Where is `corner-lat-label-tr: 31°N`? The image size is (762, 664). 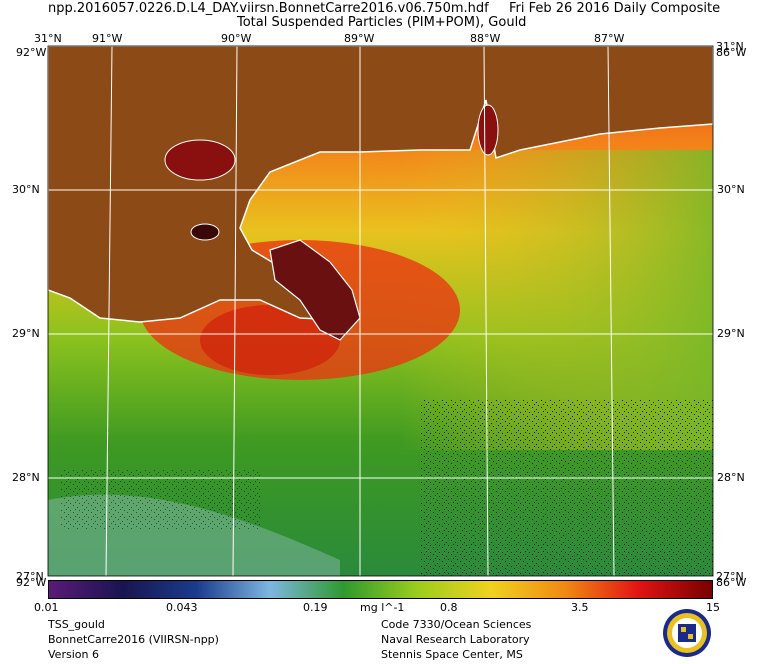 corner-lat-label-tr: 31°N is located at coordinates (730, 46).